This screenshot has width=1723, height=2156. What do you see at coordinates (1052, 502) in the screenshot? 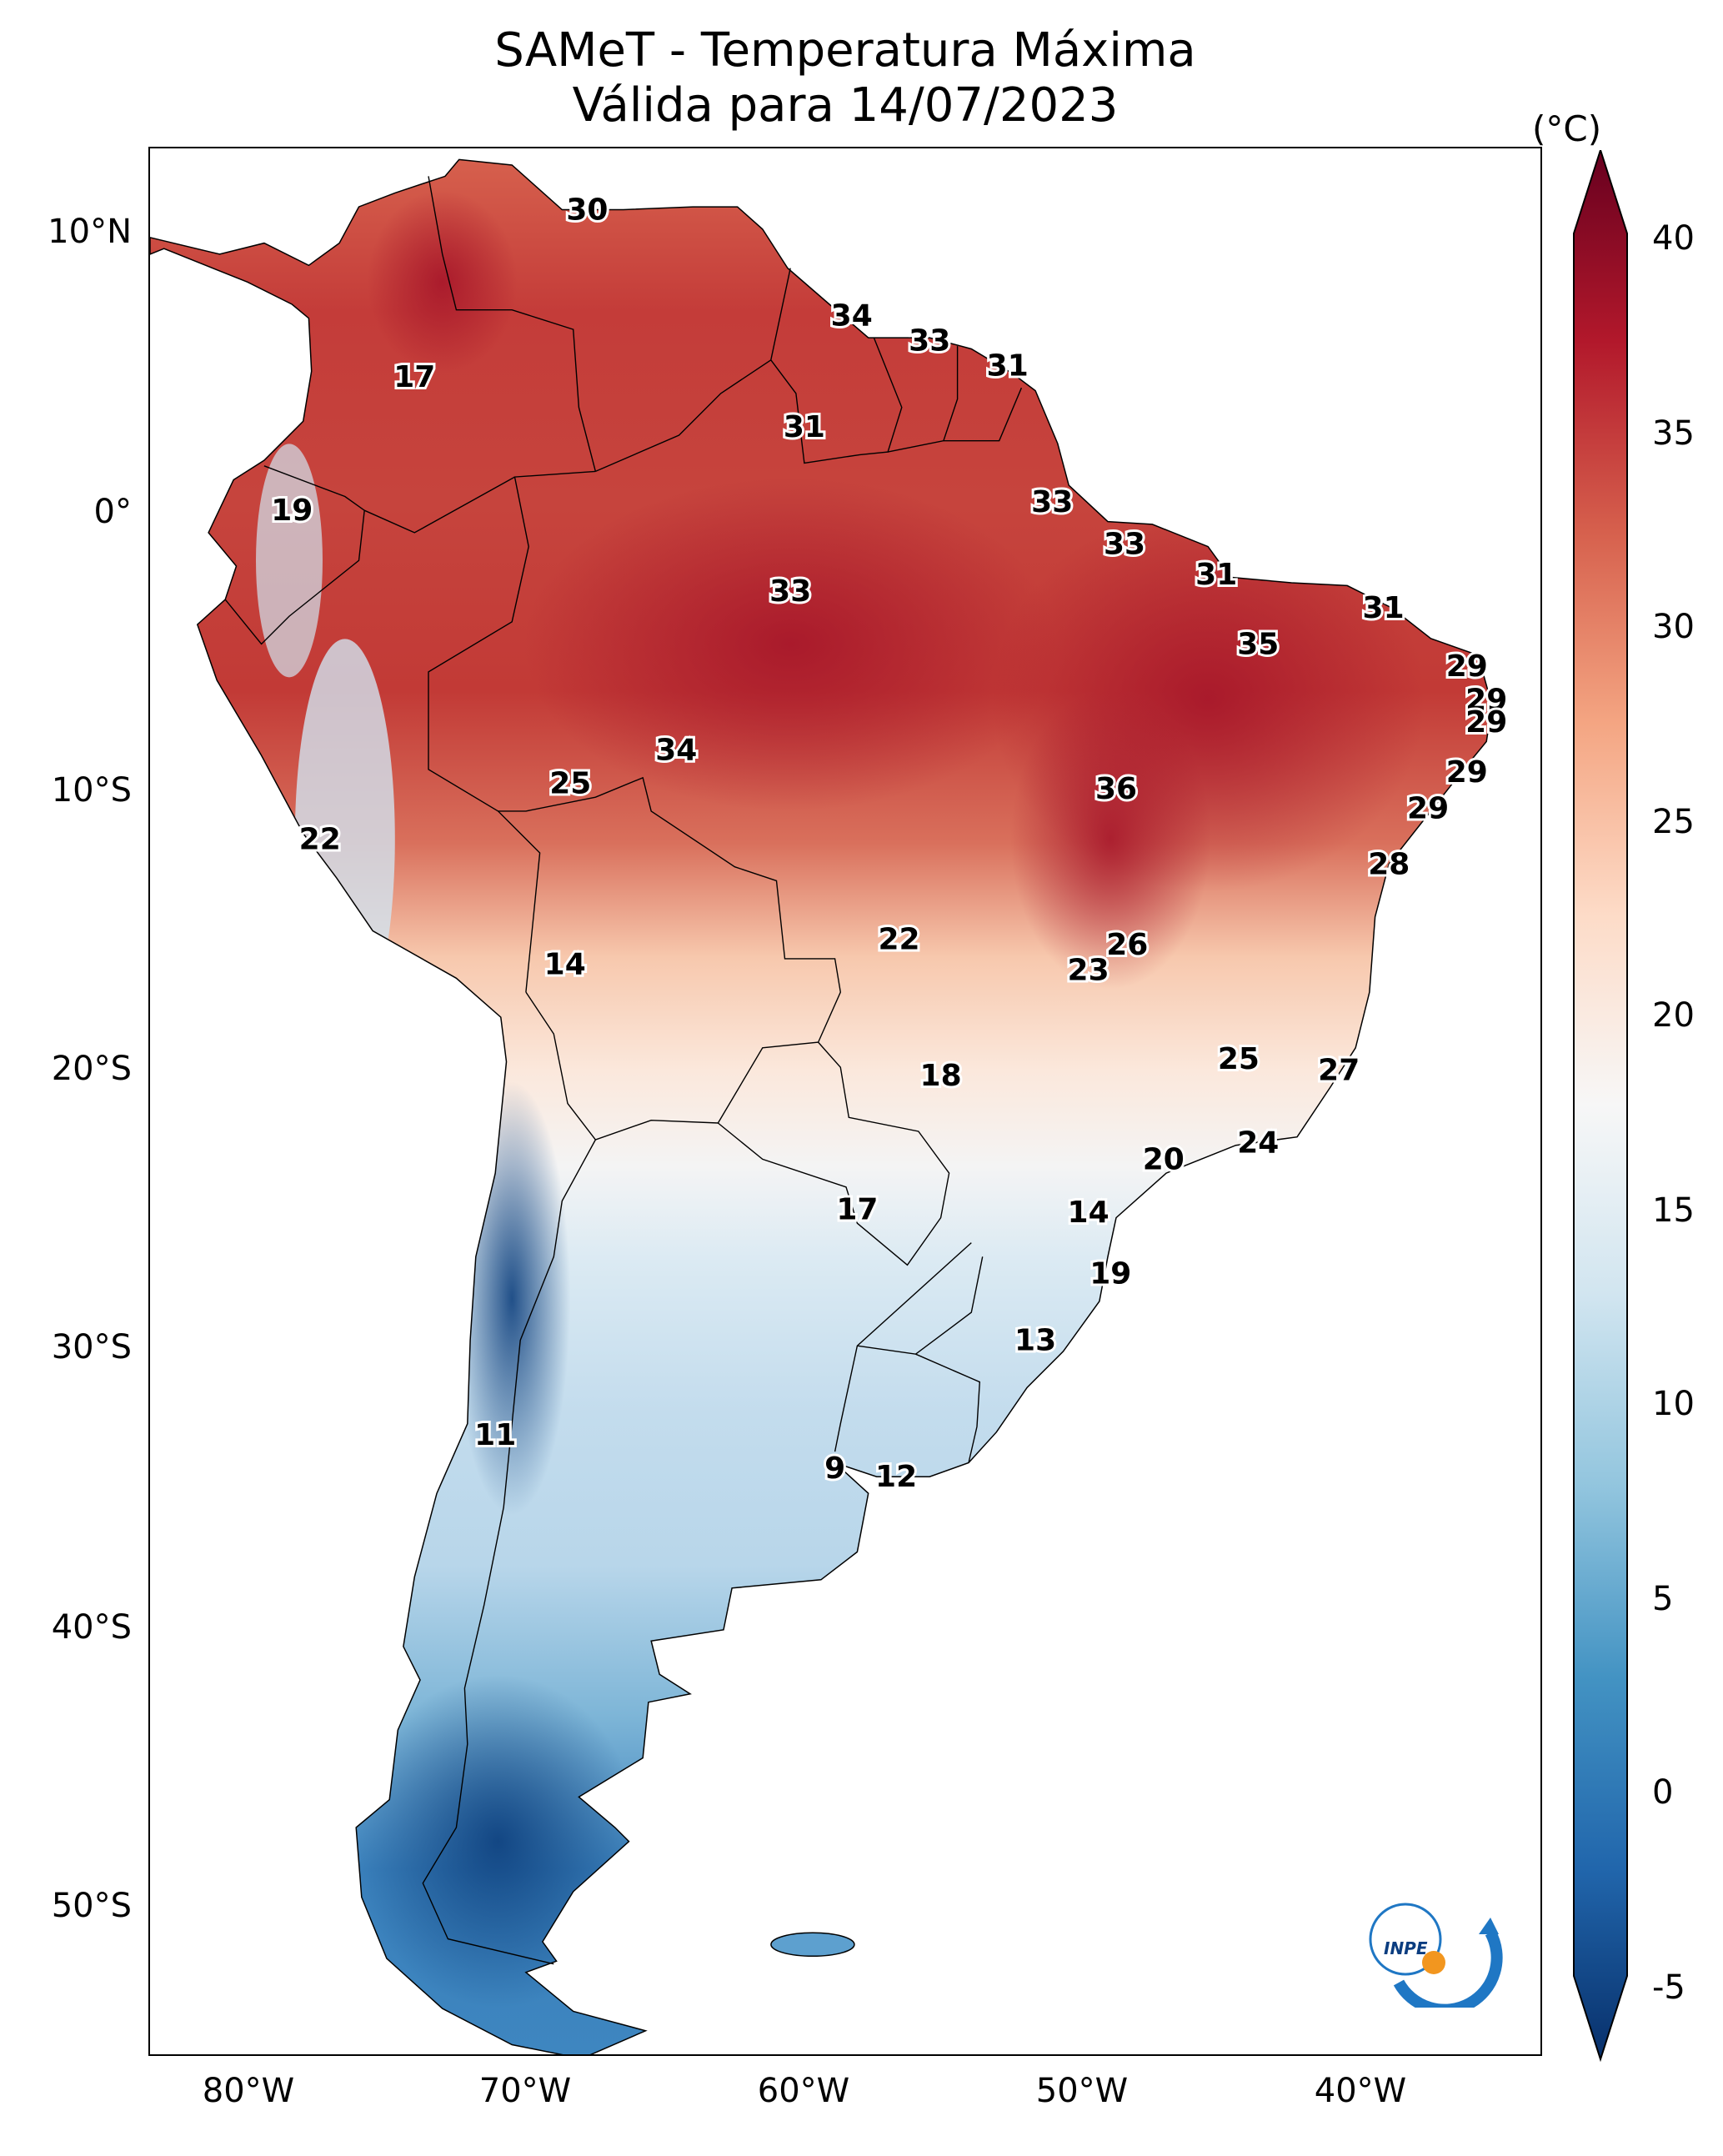
I see `temp-label-t33-amapa: 33` at bounding box center [1052, 502].